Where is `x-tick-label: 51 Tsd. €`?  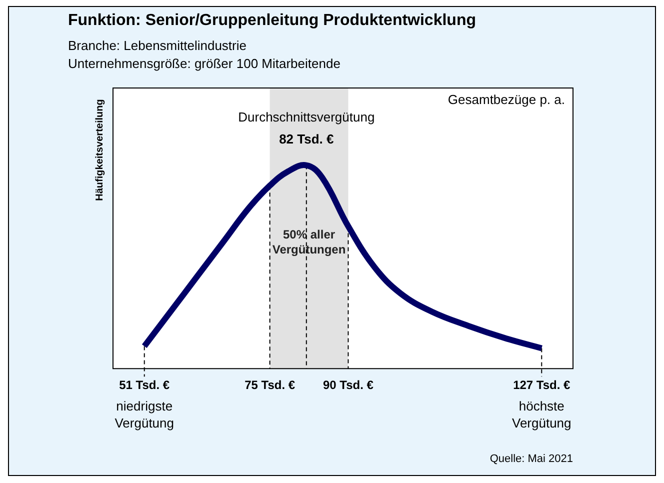
x-tick-label: 51 Tsd. € is located at coordinates (144, 385).